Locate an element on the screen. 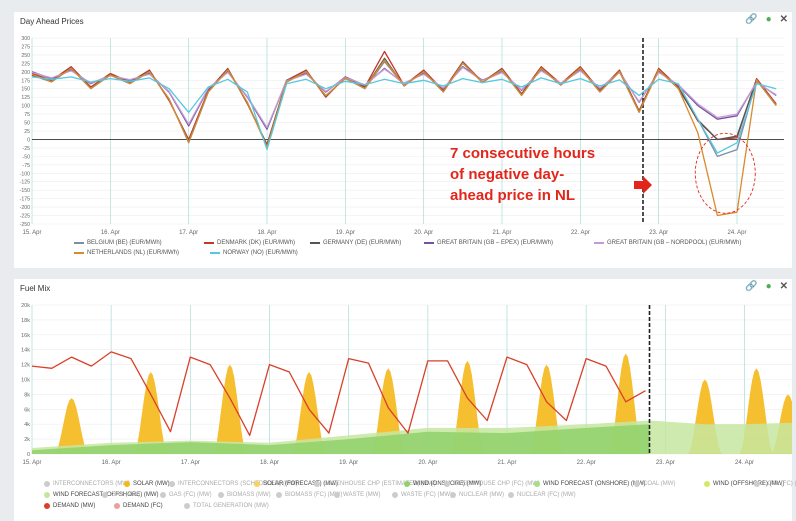  legend-label: WIND FORECAST (ONSHORE) (MW) is located at coordinates (594, 484).